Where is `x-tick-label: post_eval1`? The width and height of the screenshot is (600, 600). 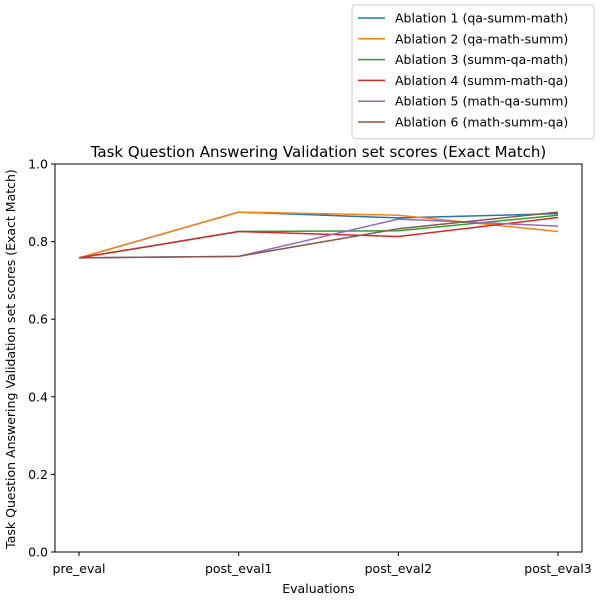 x-tick-label: post_eval1 is located at coordinates (238, 568).